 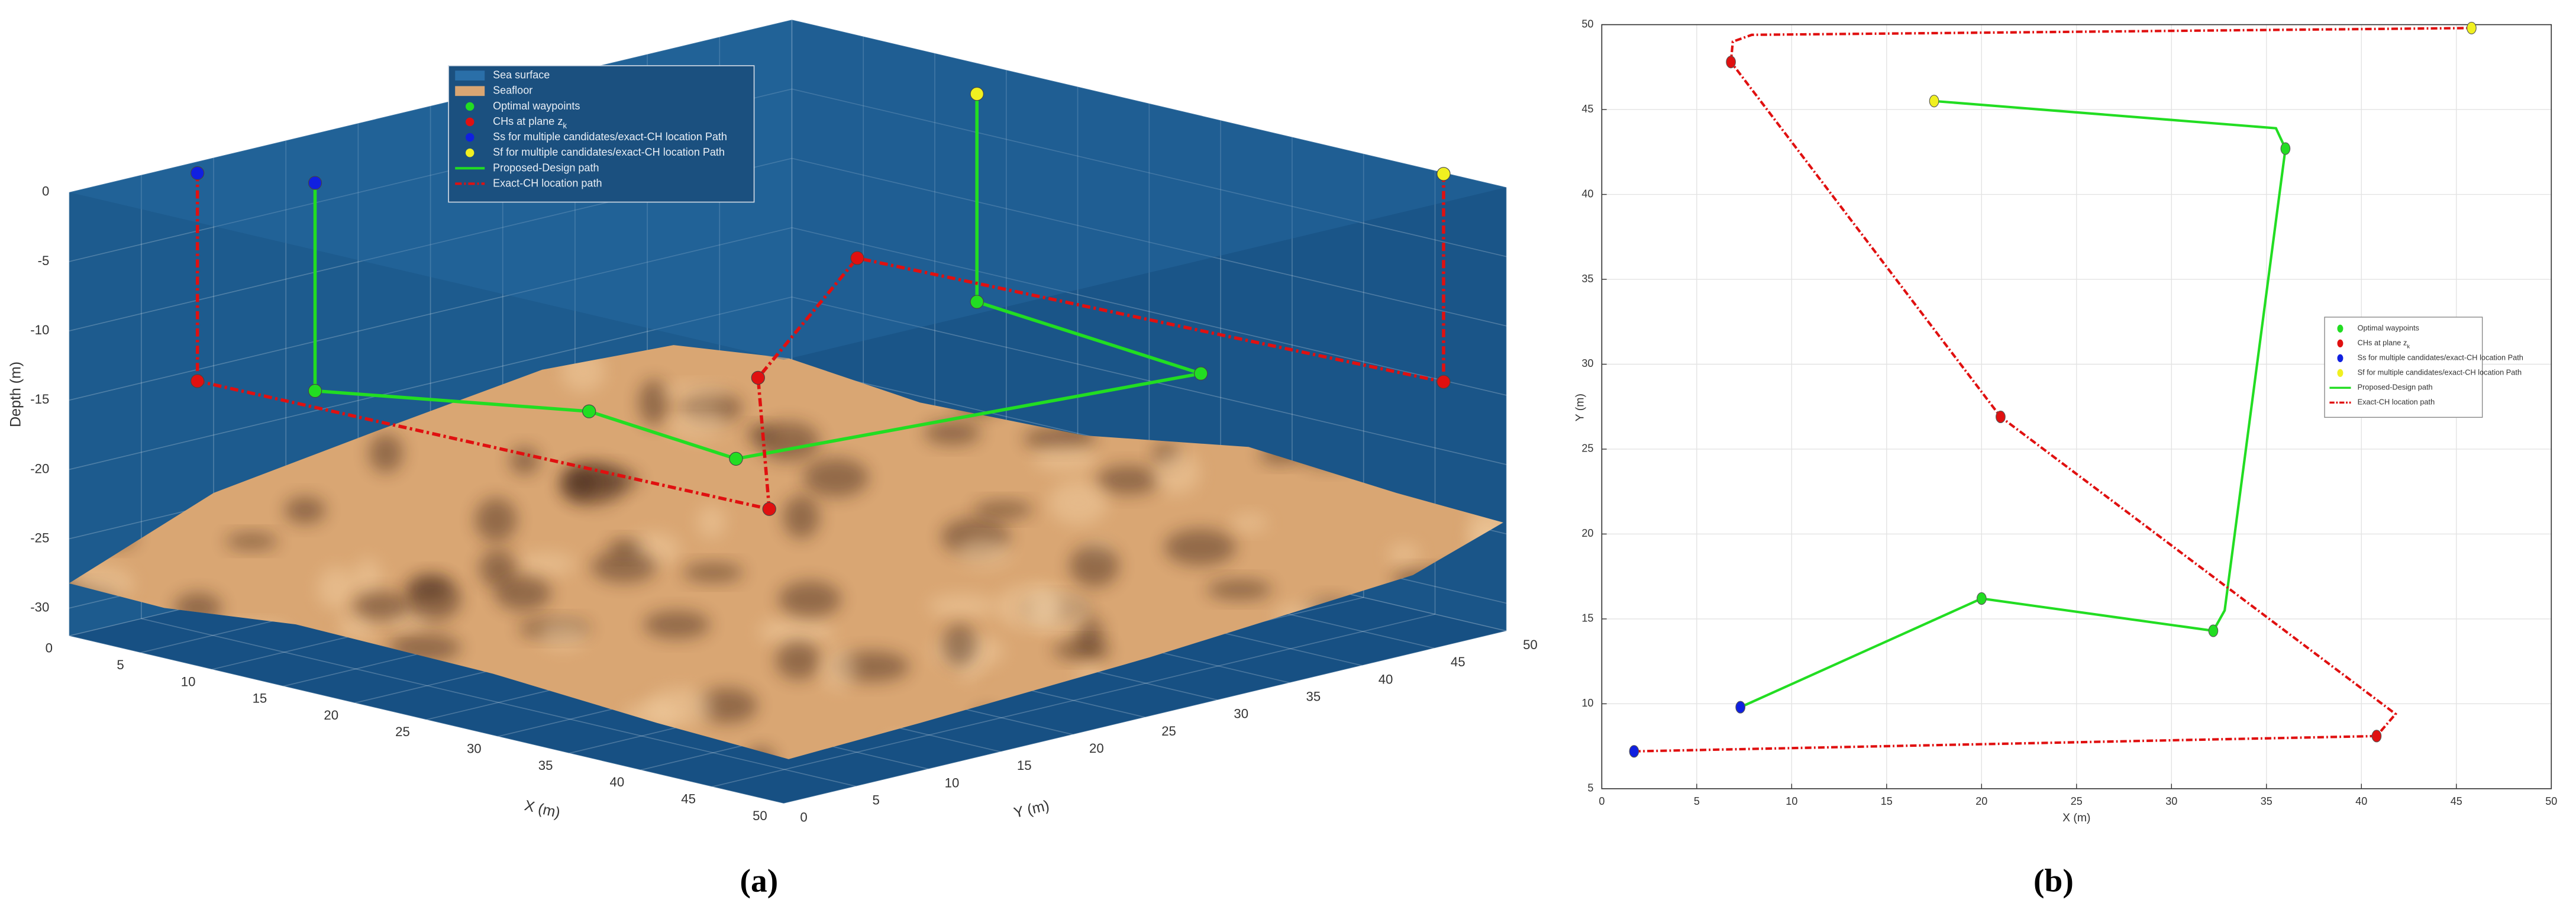 What do you see at coordinates (39, 608) in the screenshot?
I see `z-tick-label: -30` at bounding box center [39, 608].